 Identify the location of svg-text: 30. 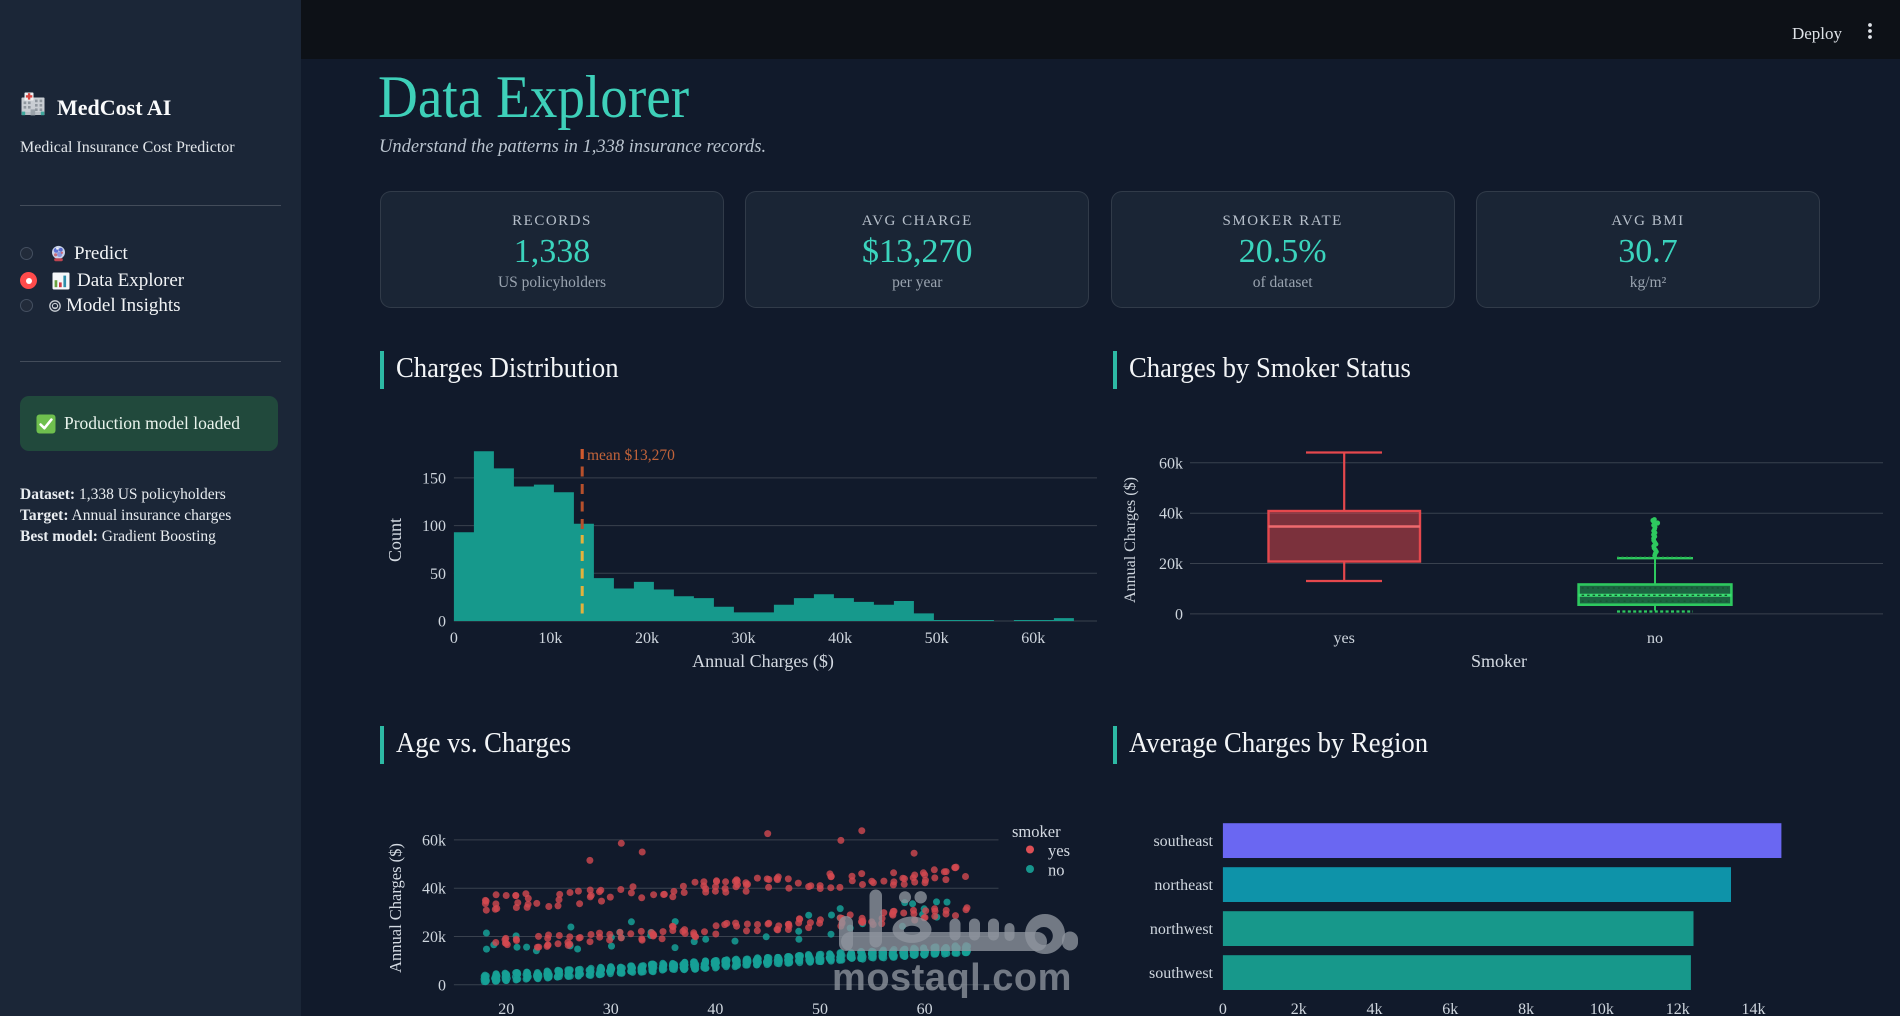
(611, 1008).